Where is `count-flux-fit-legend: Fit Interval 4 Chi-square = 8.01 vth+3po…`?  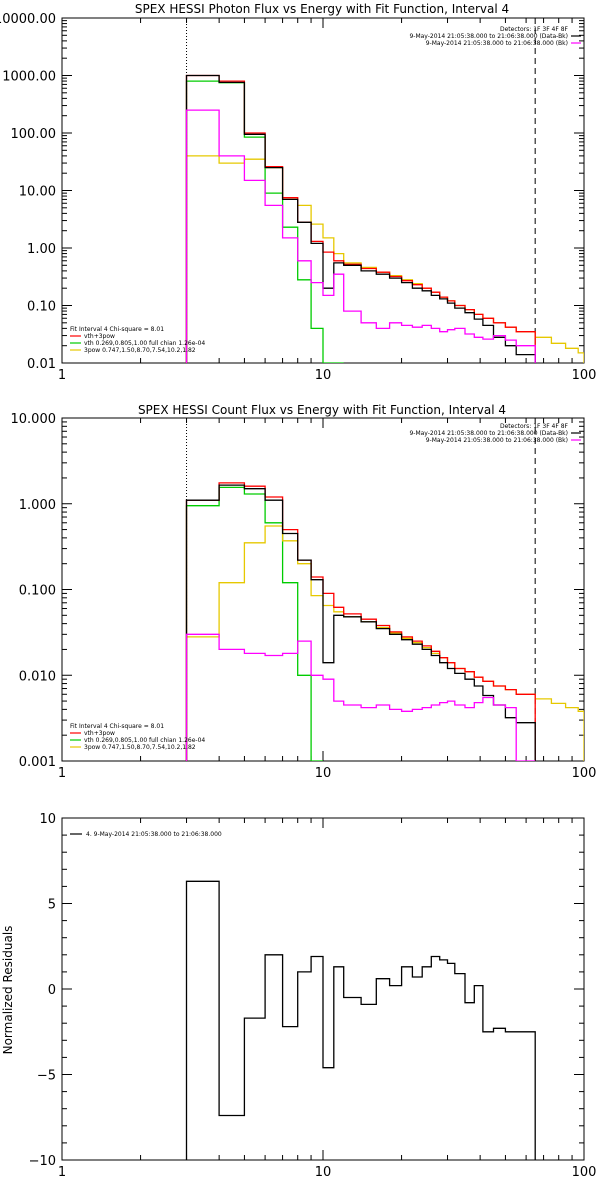 count-flux-fit-legend: Fit Interval 4 Chi-square = 8.01 vth+3po… is located at coordinates (137, 737).